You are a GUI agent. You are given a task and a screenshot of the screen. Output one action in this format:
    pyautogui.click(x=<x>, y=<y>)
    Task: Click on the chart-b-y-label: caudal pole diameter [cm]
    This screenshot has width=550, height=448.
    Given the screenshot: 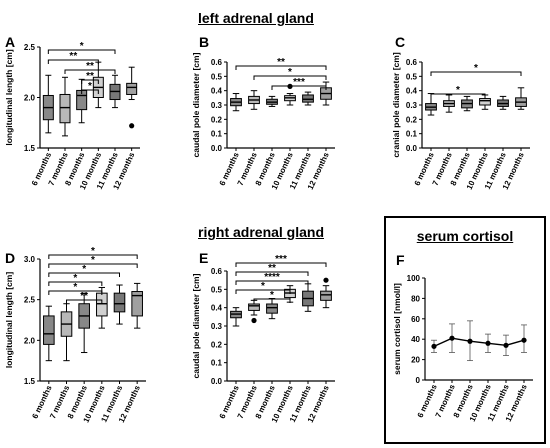 What is the action you would take?
    pyautogui.click(x=196, y=104)
    